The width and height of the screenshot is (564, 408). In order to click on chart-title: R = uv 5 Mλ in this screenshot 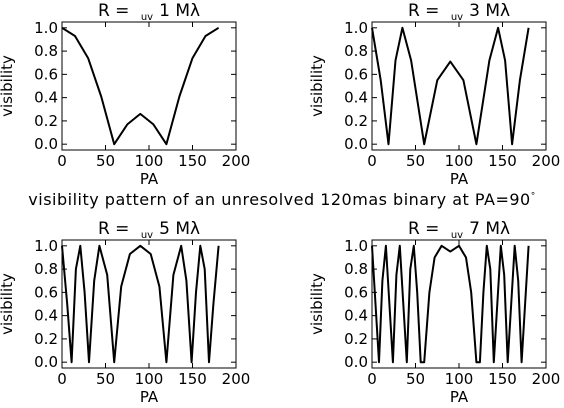, I will do `click(149, 230)`.